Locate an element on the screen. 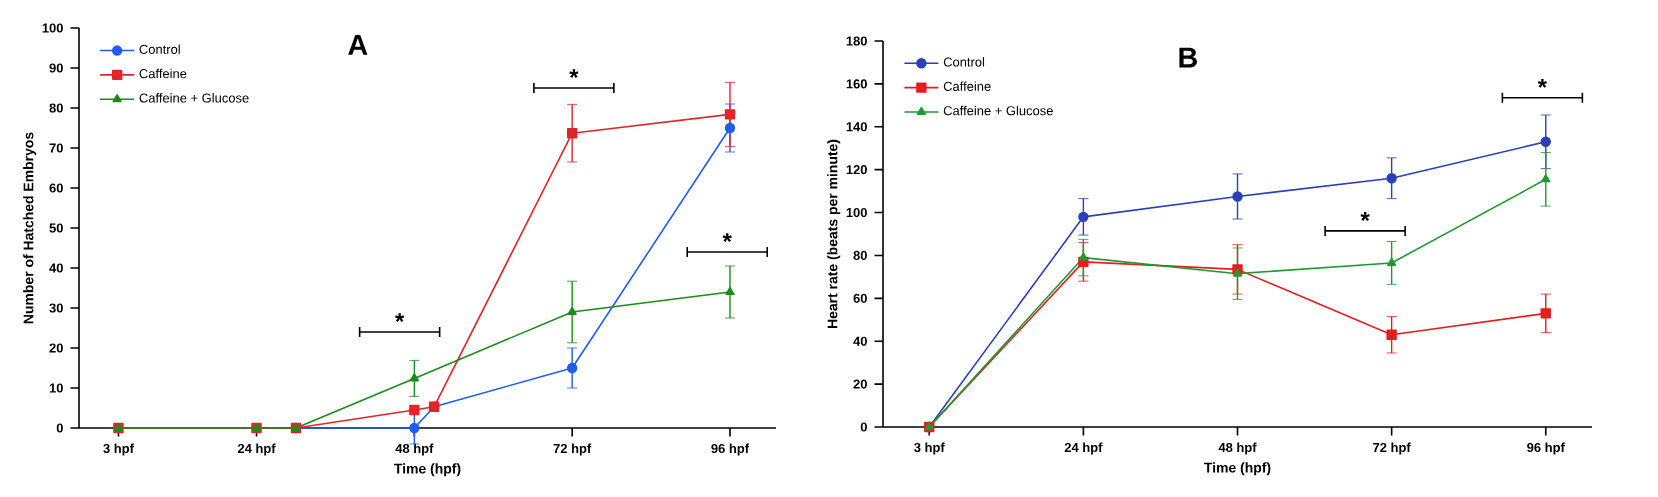  y-tick-label: 10 is located at coordinates (56, 388).